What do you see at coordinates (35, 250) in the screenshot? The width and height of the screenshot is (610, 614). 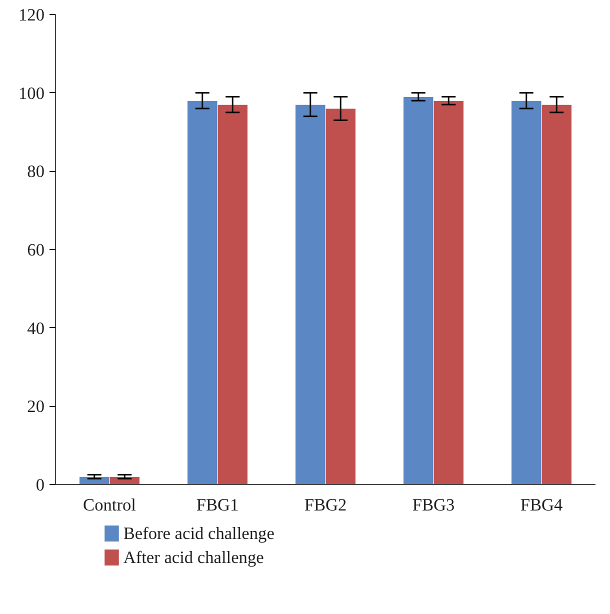 I see `y-tick-label: 60` at bounding box center [35, 250].